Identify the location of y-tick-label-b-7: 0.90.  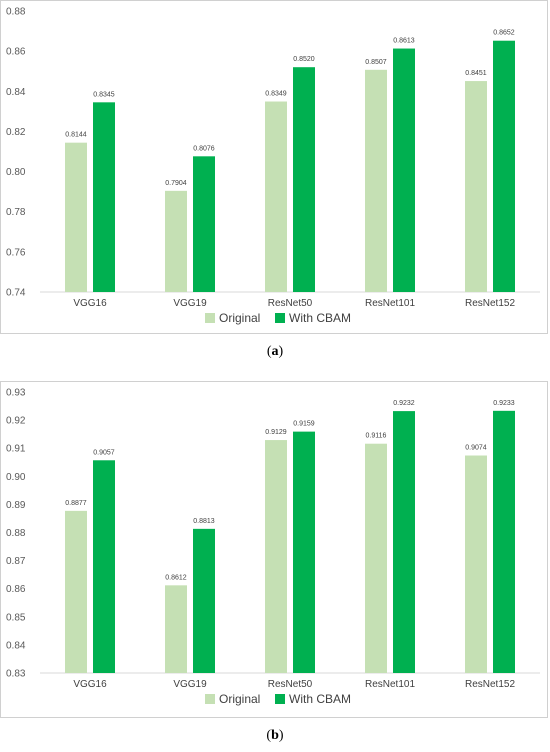
(16, 477).